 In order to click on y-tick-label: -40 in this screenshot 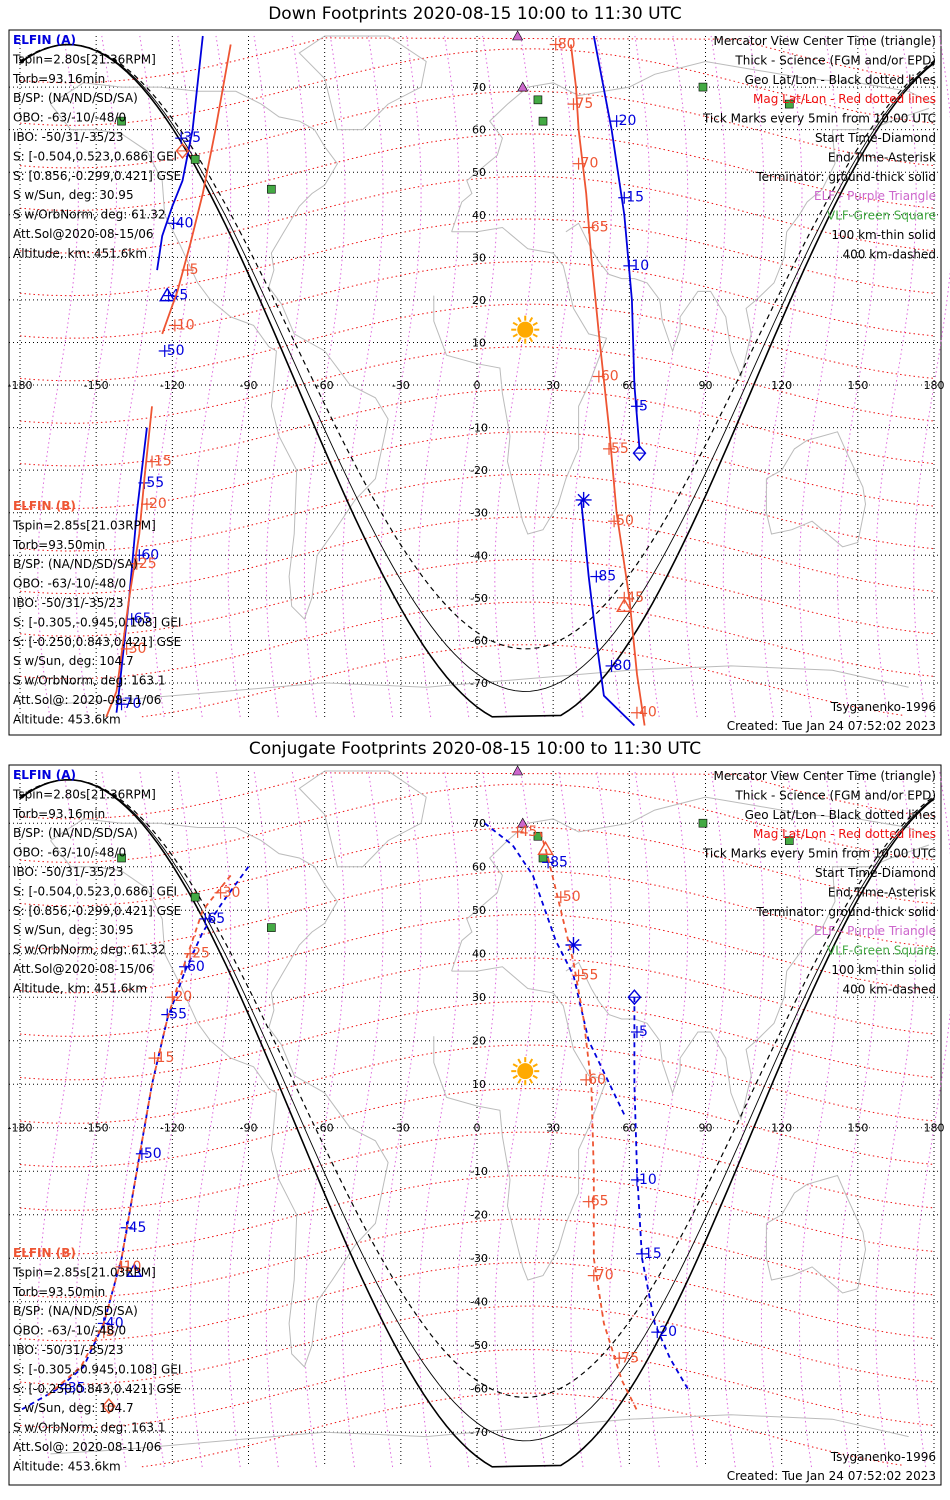, I will do `click(479, 1302)`.